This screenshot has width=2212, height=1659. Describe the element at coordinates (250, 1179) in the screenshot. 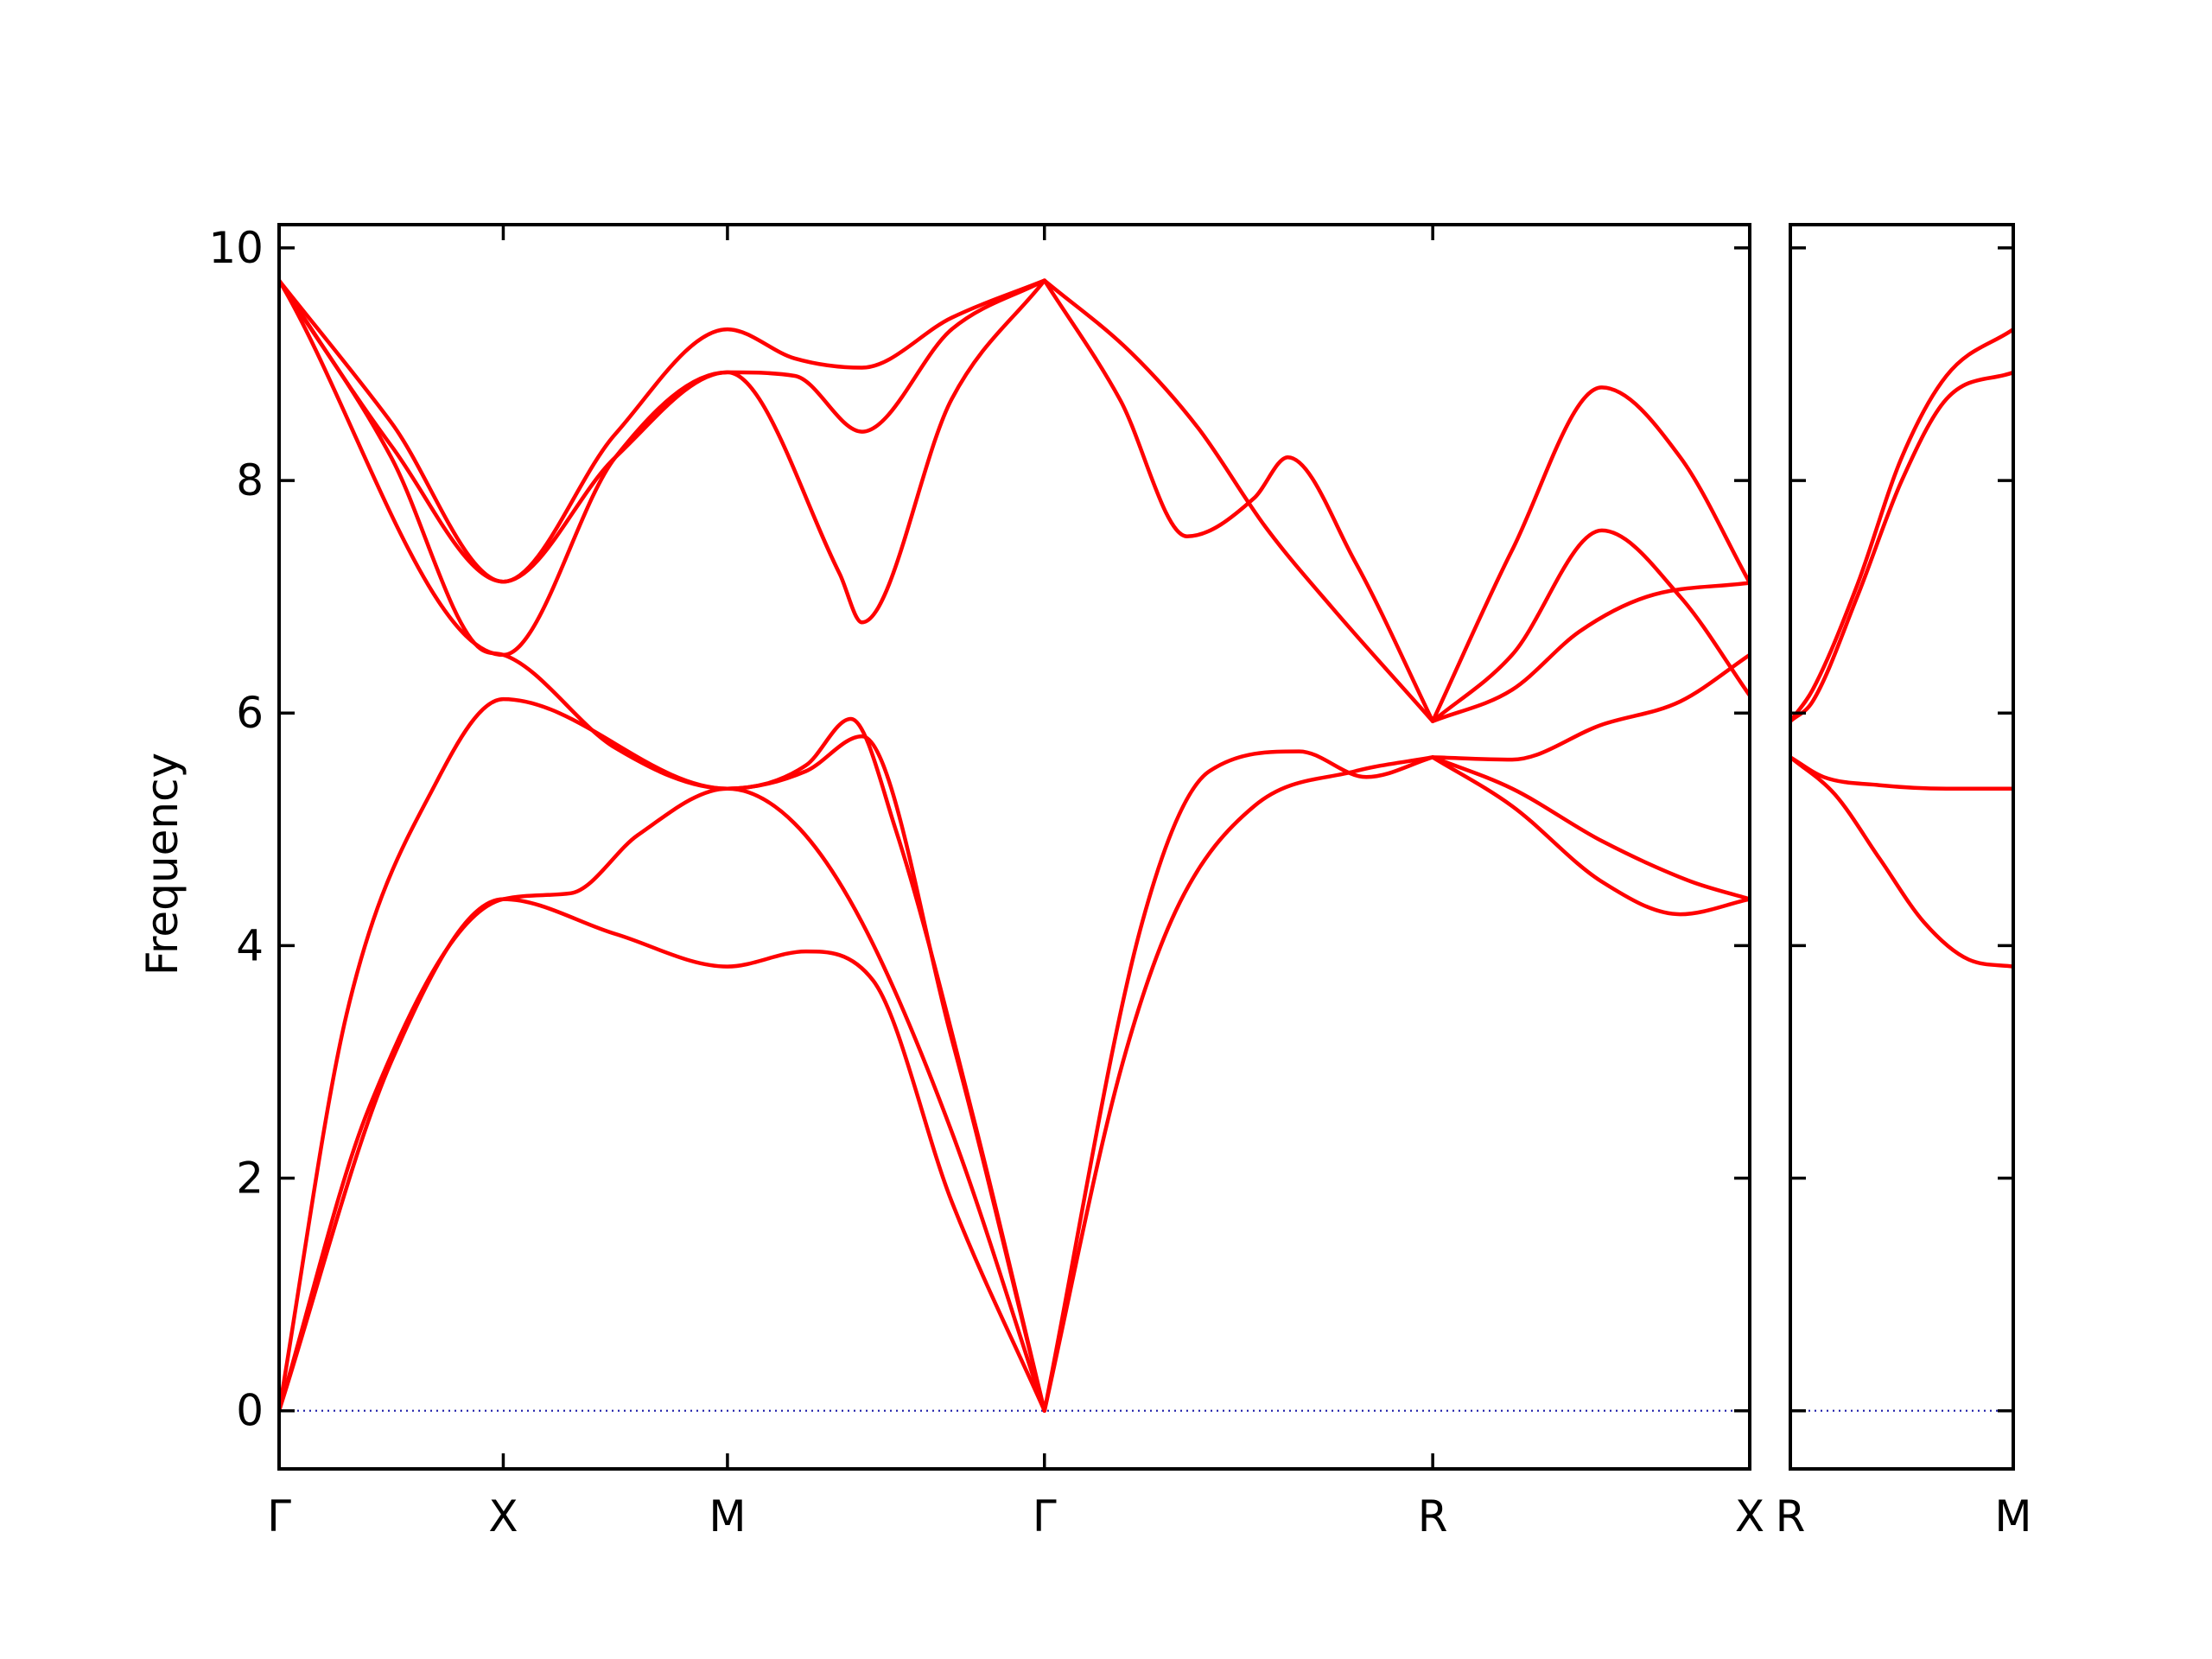

I see `y-tick-label: 2` at that location.